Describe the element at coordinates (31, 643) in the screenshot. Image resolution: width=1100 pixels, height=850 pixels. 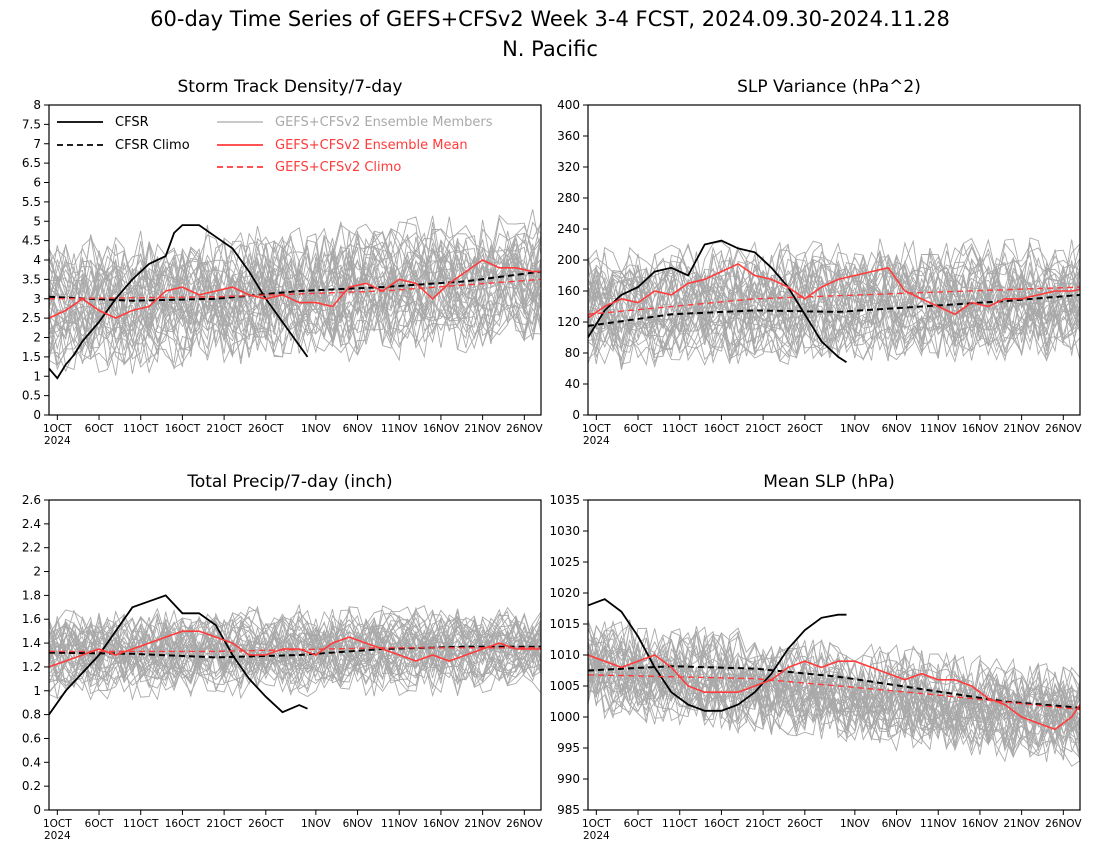
I see `y-tick-label: 1.4` at that location.